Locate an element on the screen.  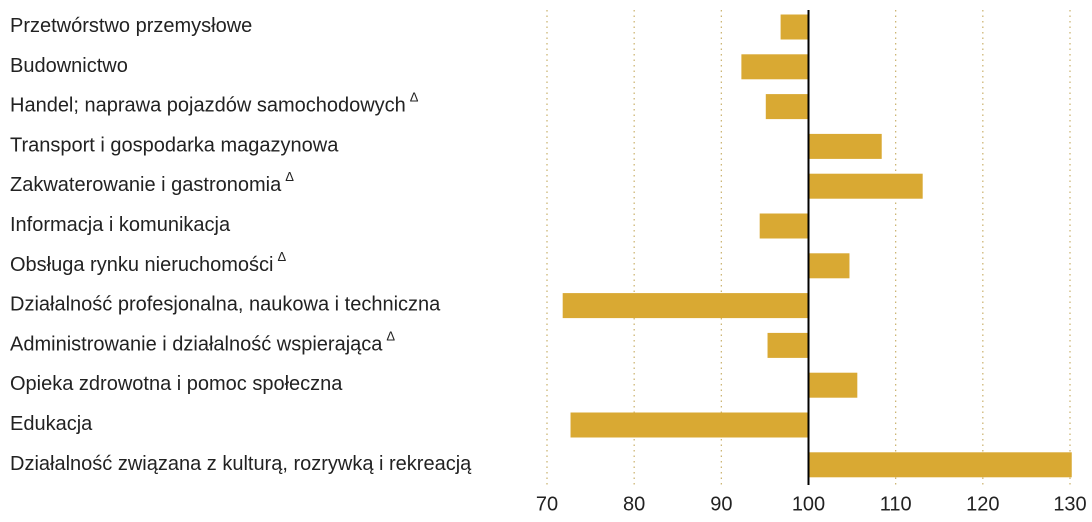
x-tick-label: 70 is located at coordinates (547, 504).